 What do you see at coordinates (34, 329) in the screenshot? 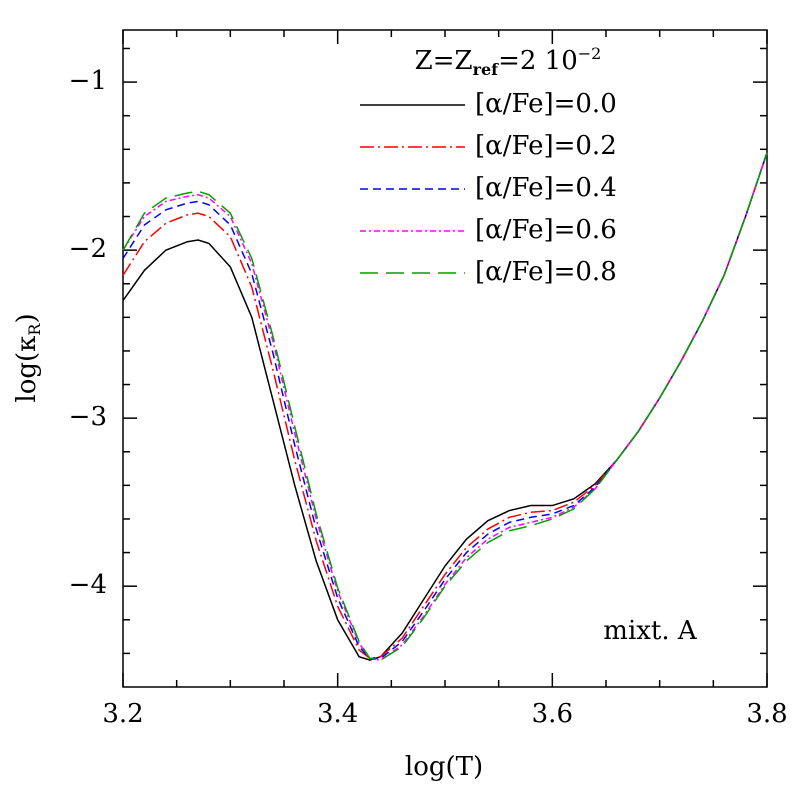
I see `y-label-sub: R` at bounding box center [34, 329].